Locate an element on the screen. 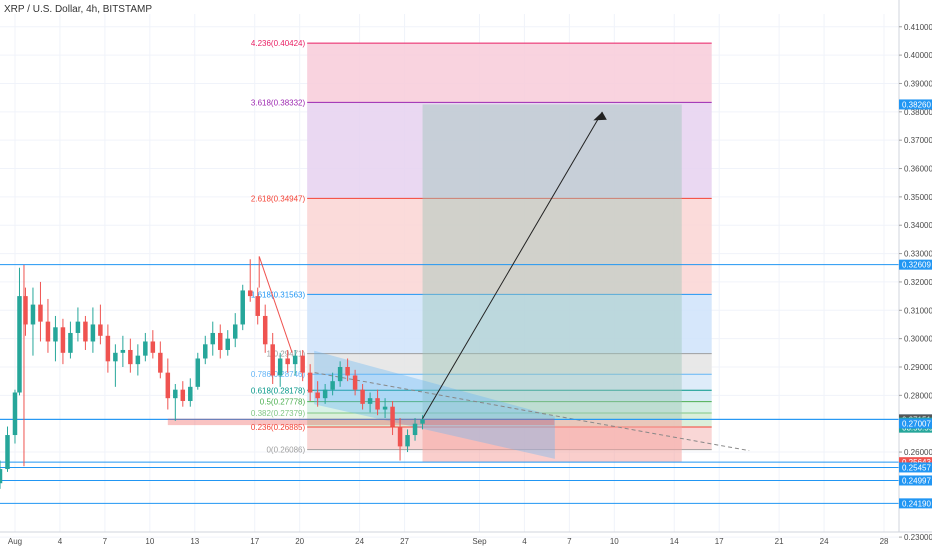 The height and width of the screenshot is (550, 932). fib-label: 0.618(0.28178) is located at coordinates (278, 390).